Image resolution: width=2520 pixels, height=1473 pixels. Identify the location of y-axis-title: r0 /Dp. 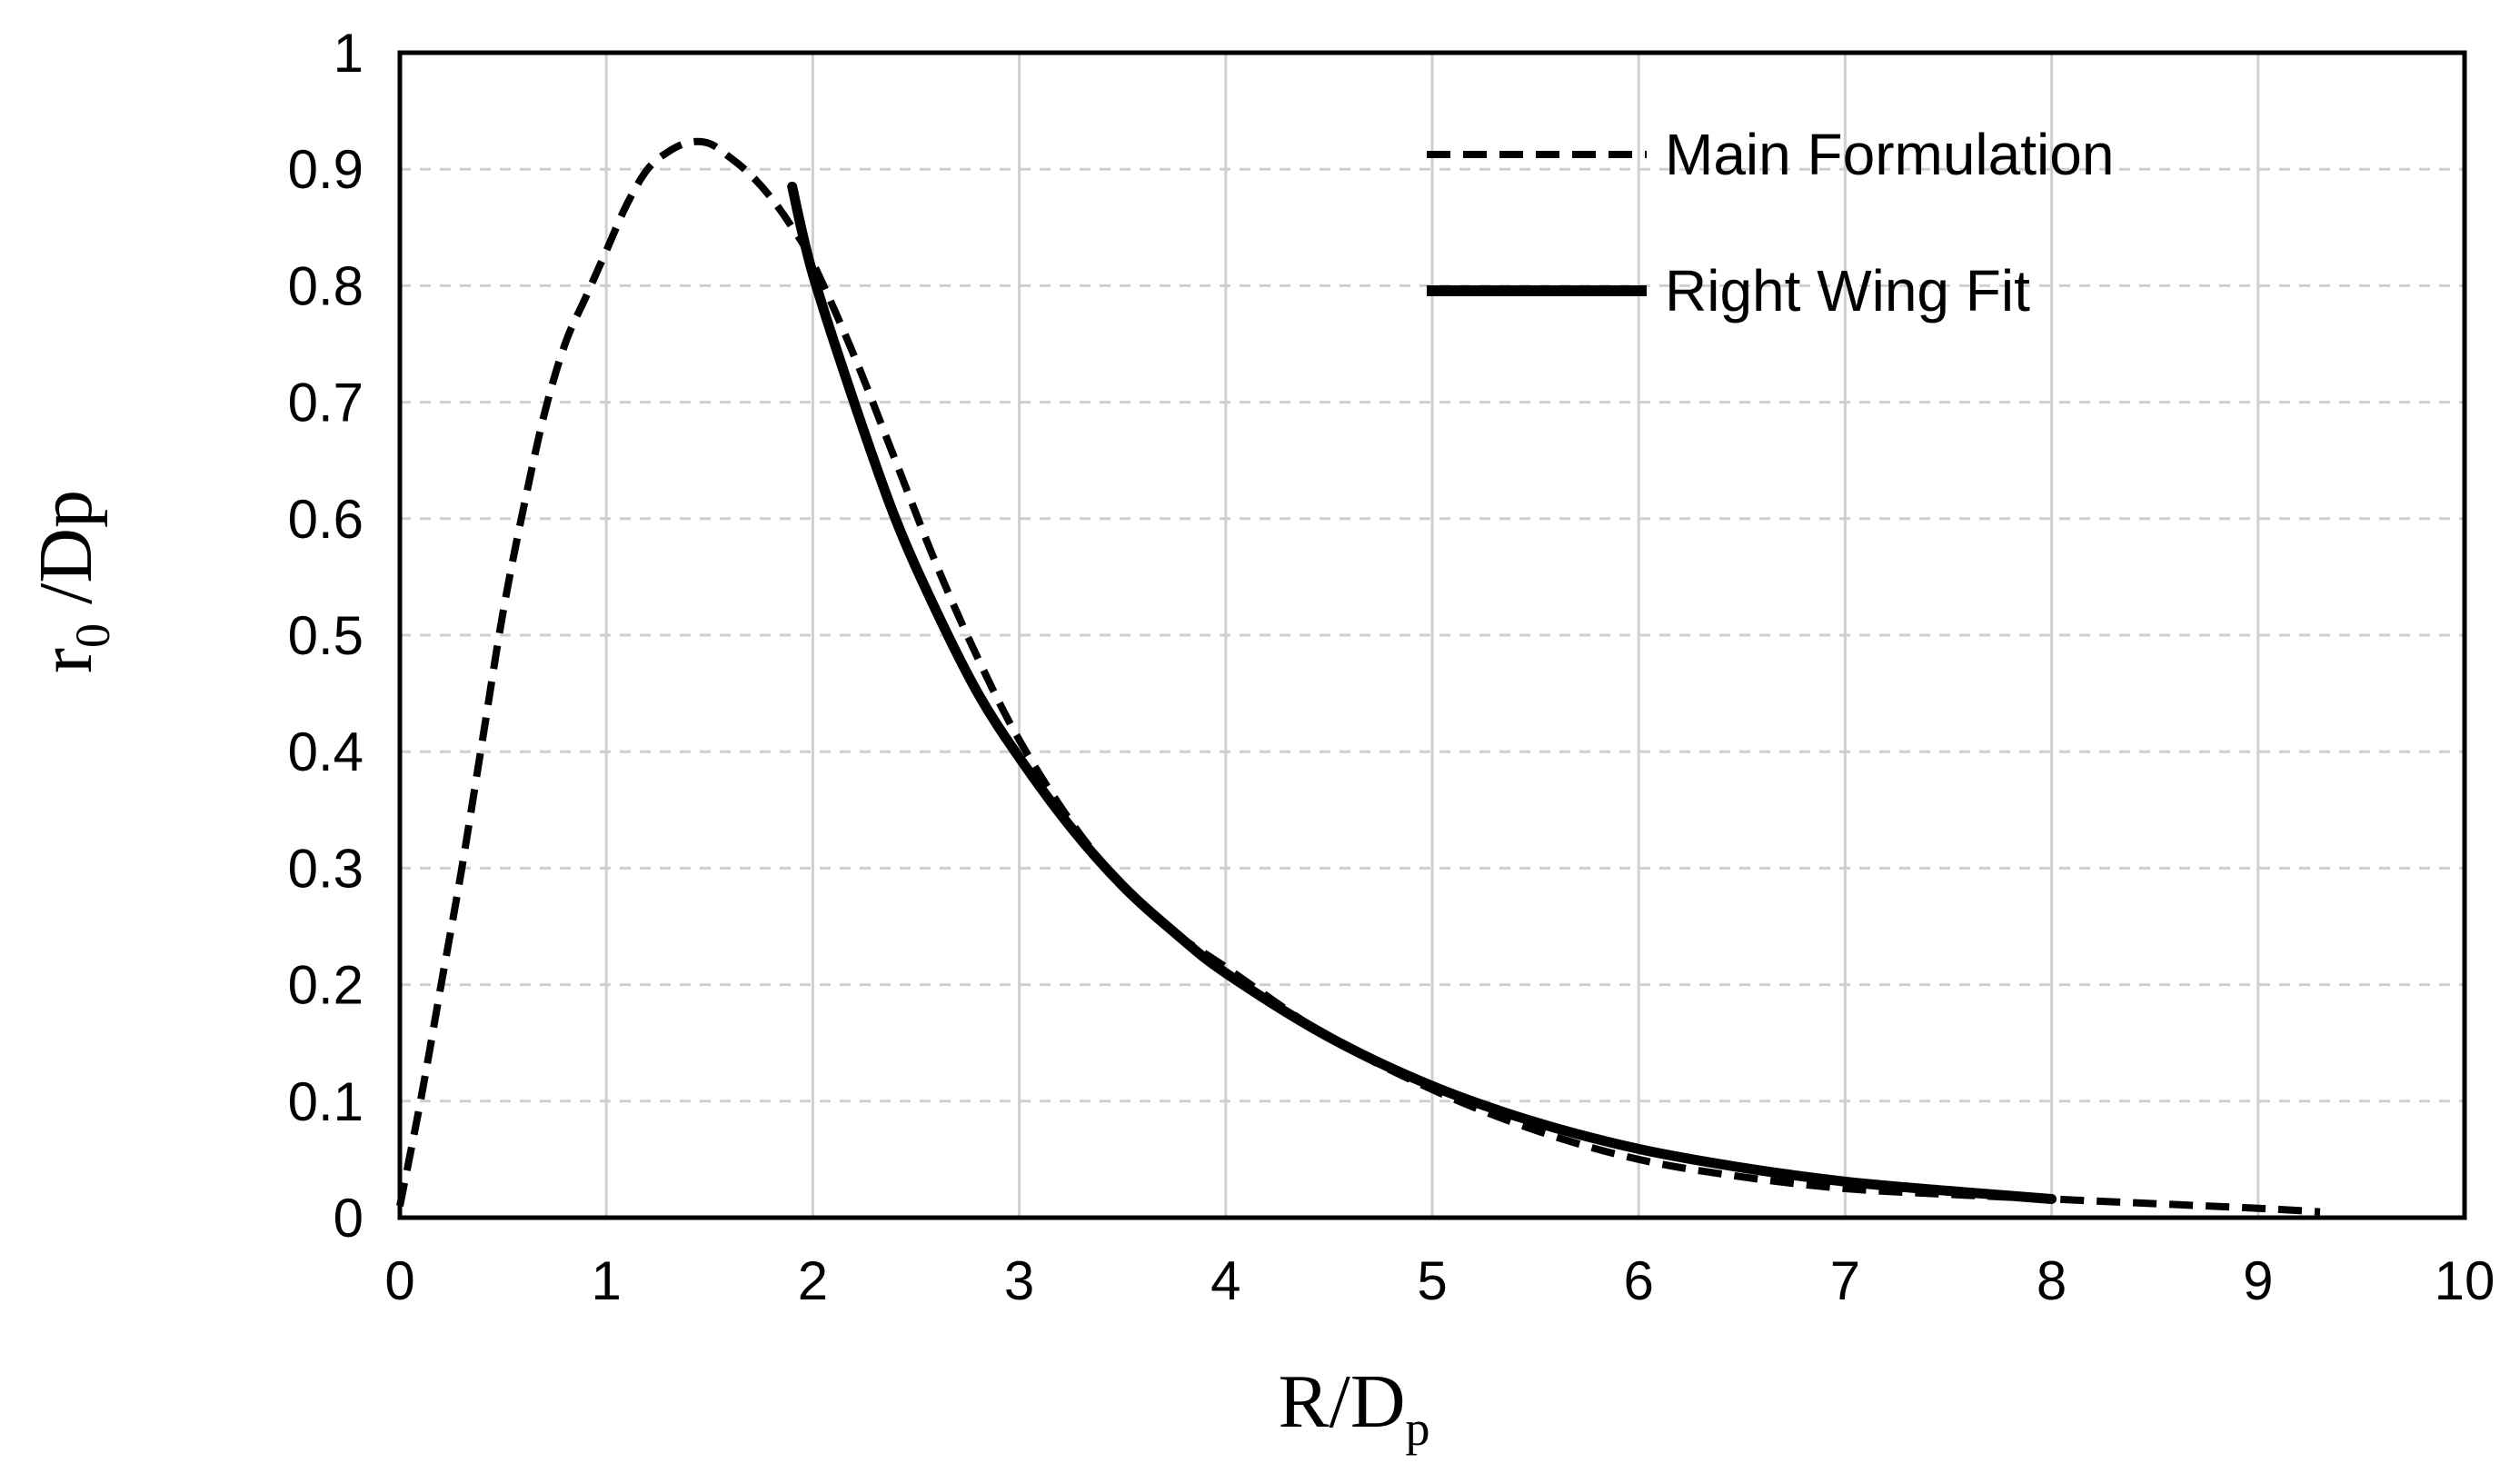
(72, 581).